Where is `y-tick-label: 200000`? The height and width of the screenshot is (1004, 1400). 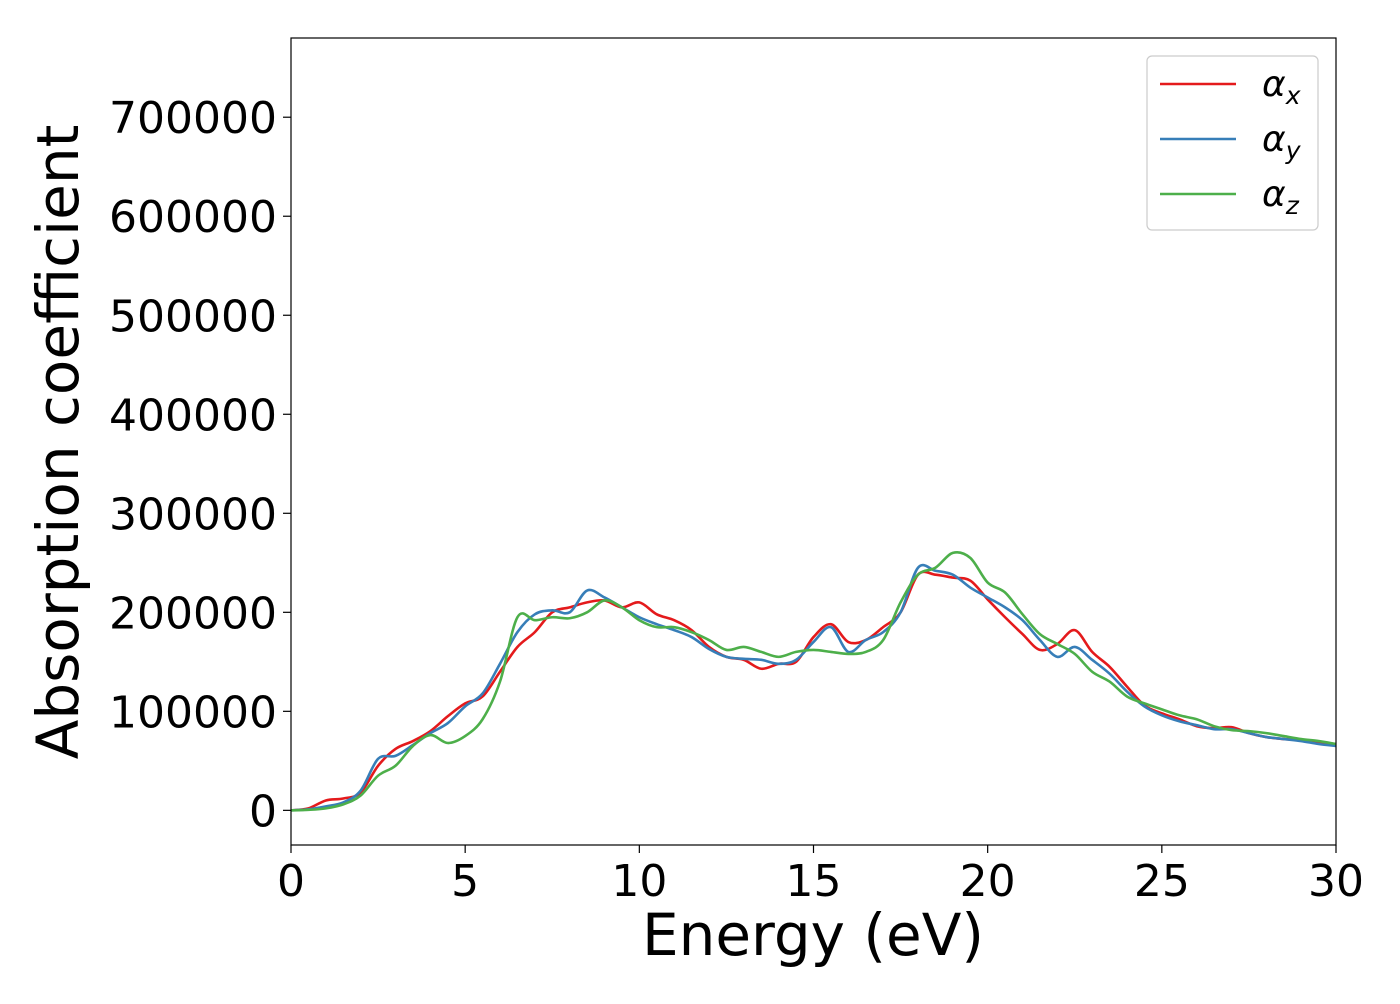
y-tick-label: 200000 is located at coordinates (193, 613).